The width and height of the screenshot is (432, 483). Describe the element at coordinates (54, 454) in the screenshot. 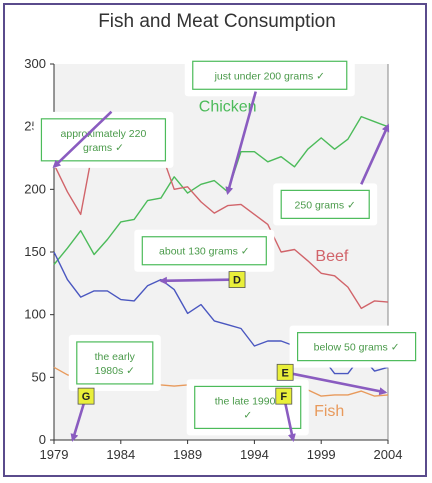

I see `x-tick-label: 1979` at that location.